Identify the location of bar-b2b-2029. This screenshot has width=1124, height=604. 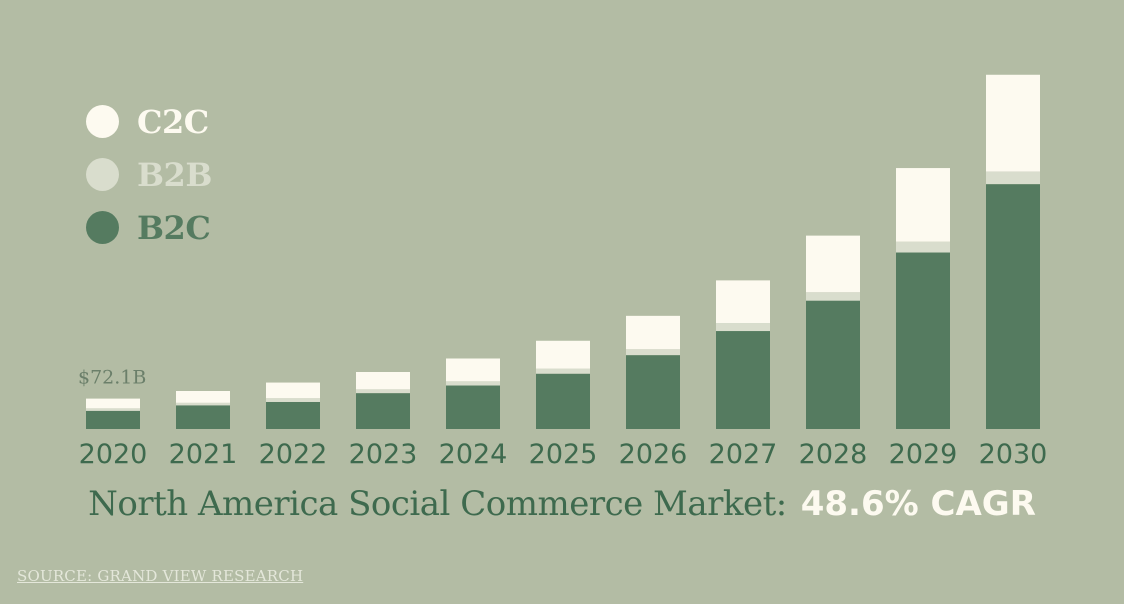
(923, 247).